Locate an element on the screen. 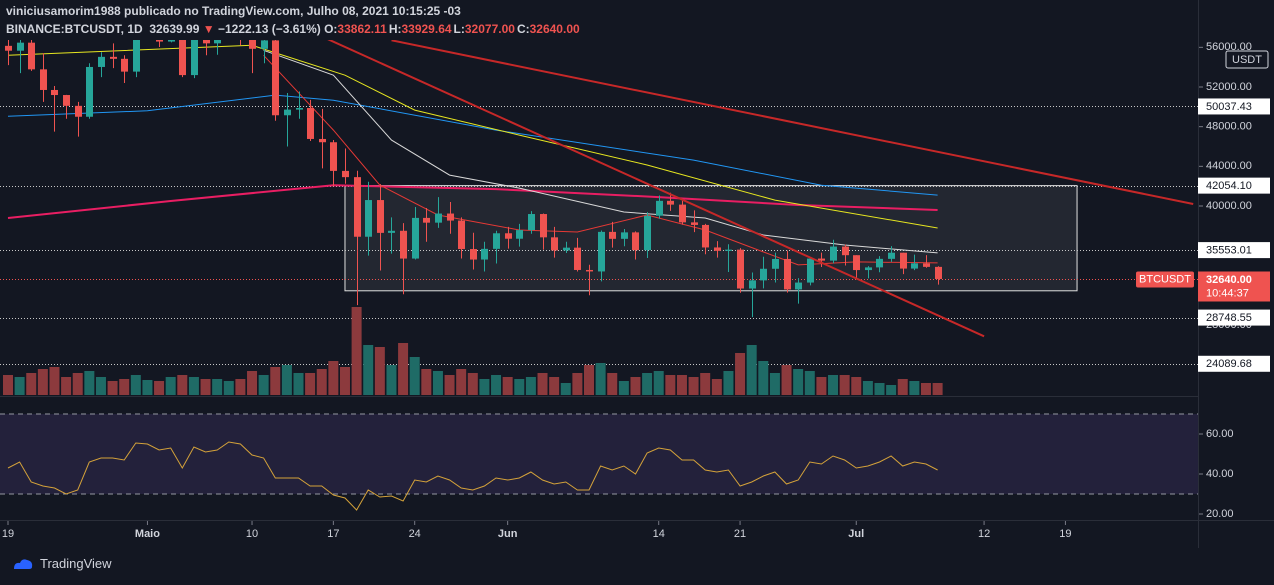 This screenshot has height=585, width=1274. ohlc-key: L: is located at coordinates (459, 29).